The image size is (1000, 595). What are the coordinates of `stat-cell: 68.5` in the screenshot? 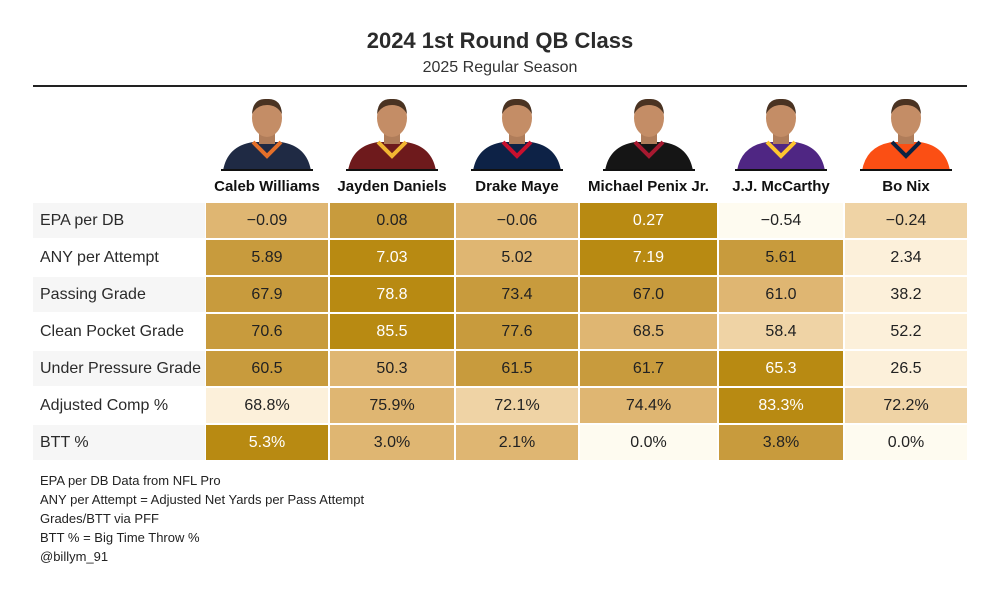 It's located at (648, 331).